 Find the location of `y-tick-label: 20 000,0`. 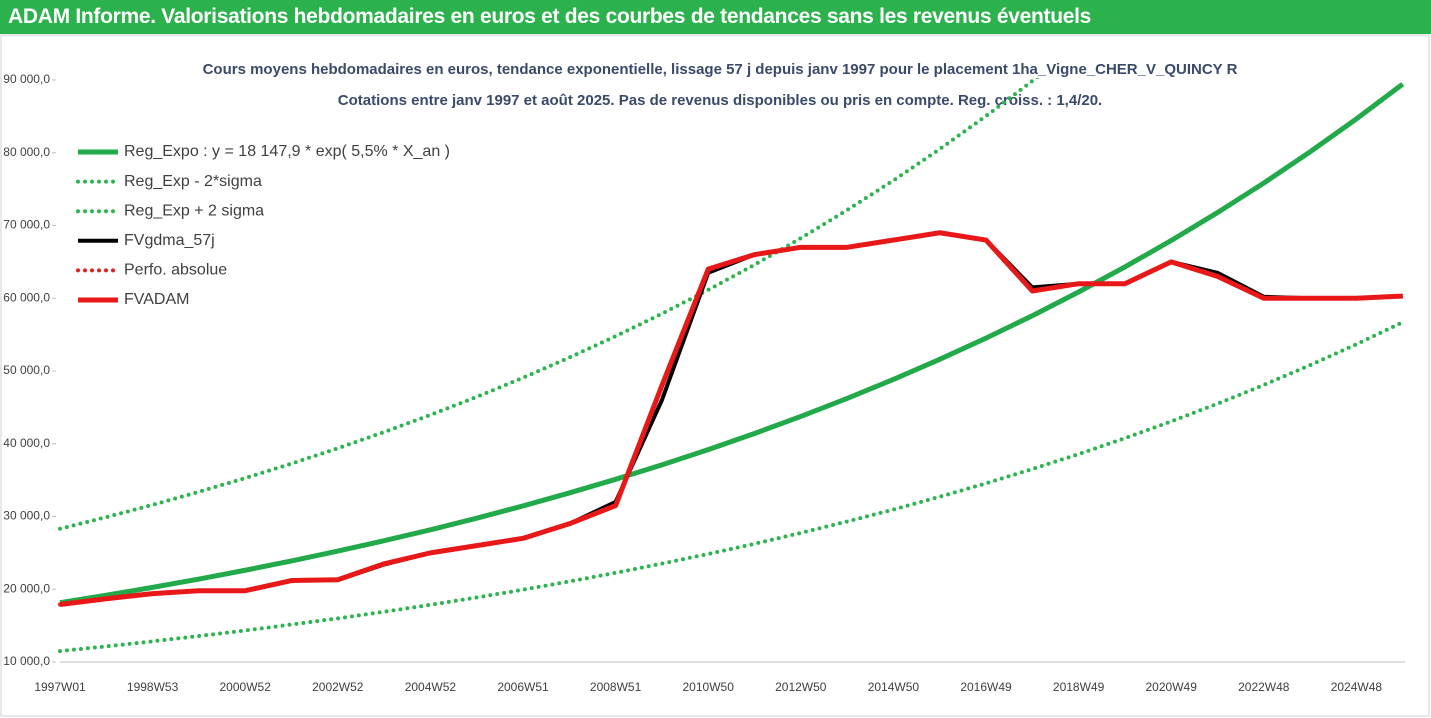

y-tick-label: 20 000,0 is located at coordinates (26, 588).